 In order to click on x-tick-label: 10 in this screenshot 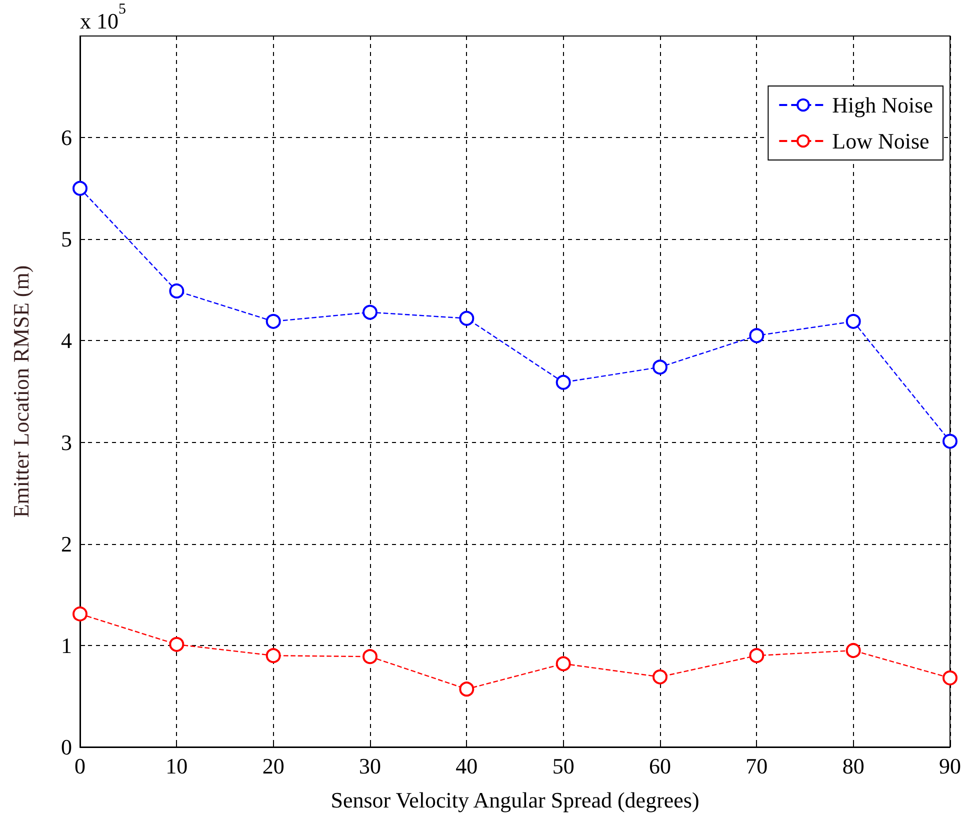, I will do `click(177, 766)`.